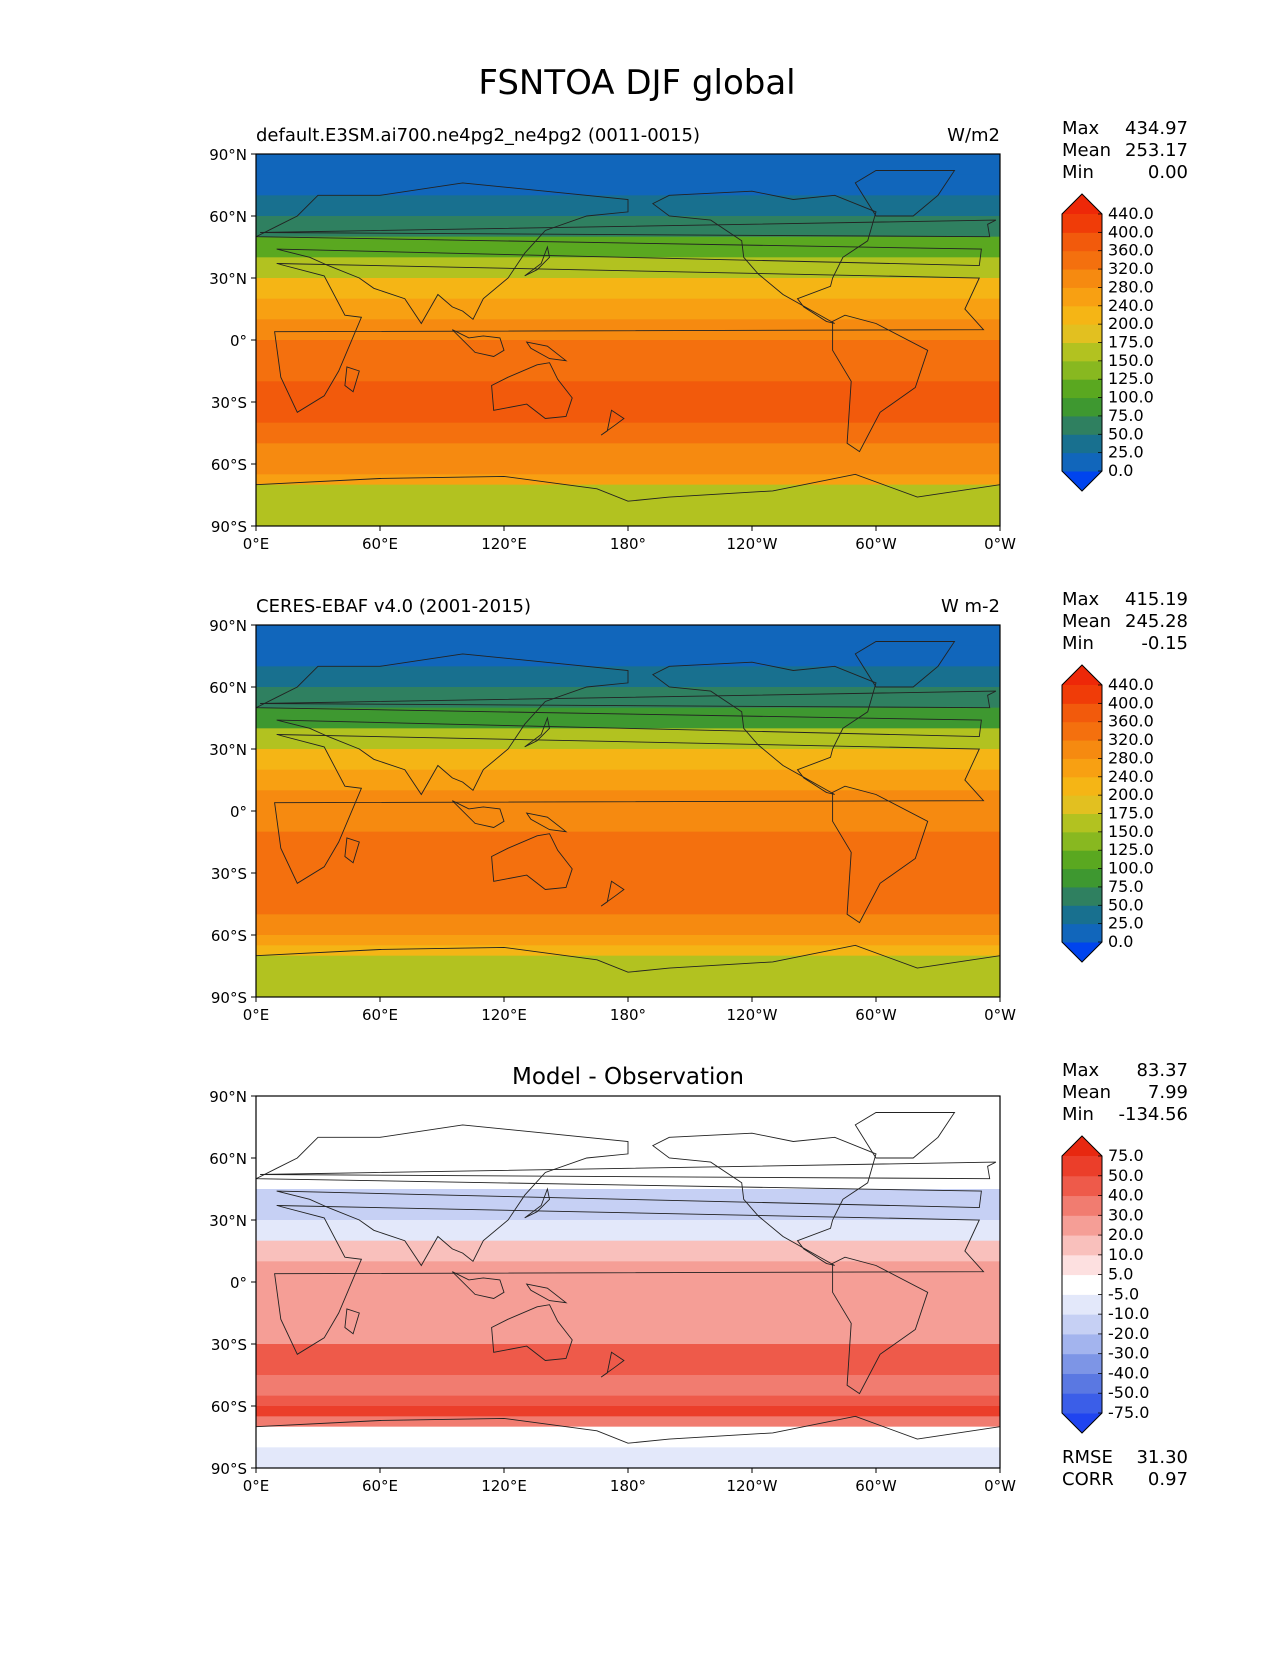 Image resolution: width=1275 pixels, height=1654 pixels. Describe the element at coordinates (752, 544) in the screenshot. I see `x-tick-label: 120°W` at that location.